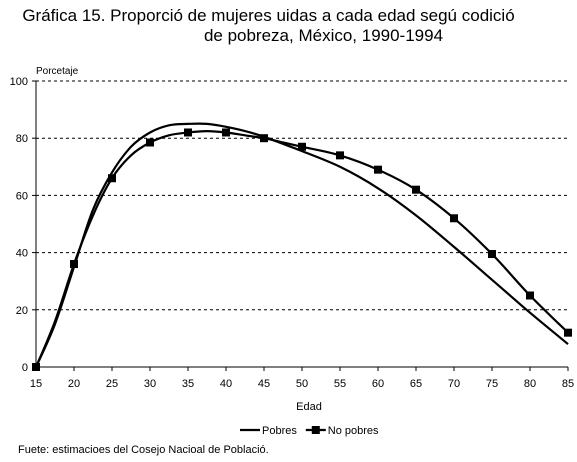 The width and height of the screenshot is (577, 462). What do you see at coordinates (530, 384) in the screenshot?
I see `x-tick-label-80: 80` at bounding box center [530, 384].